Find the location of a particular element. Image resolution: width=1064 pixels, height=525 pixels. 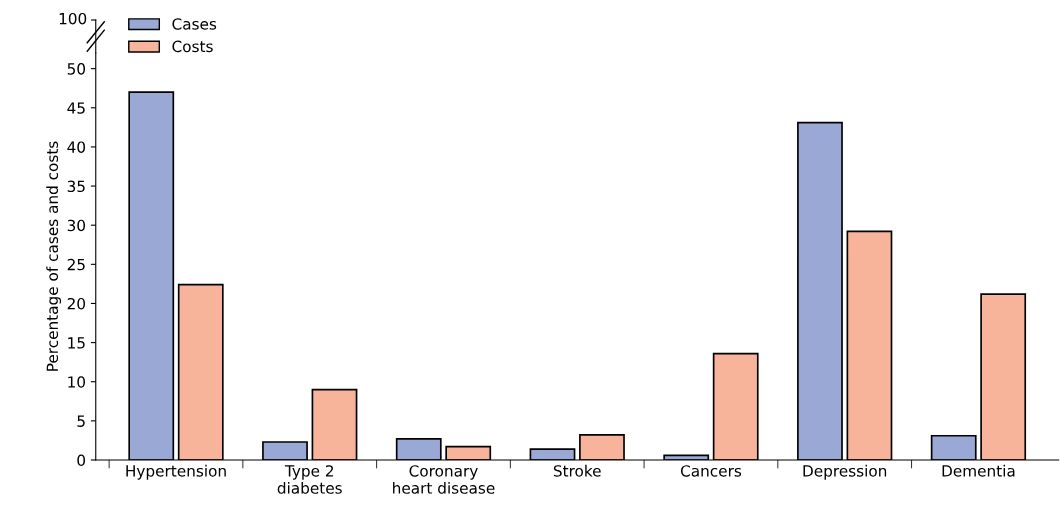

y-tick-label: 35 is located at coordinates (76, 186).